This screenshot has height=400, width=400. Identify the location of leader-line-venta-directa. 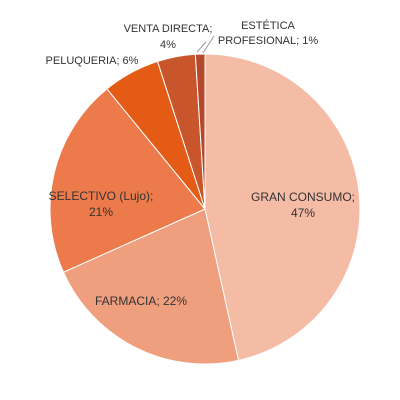
(201, 47).